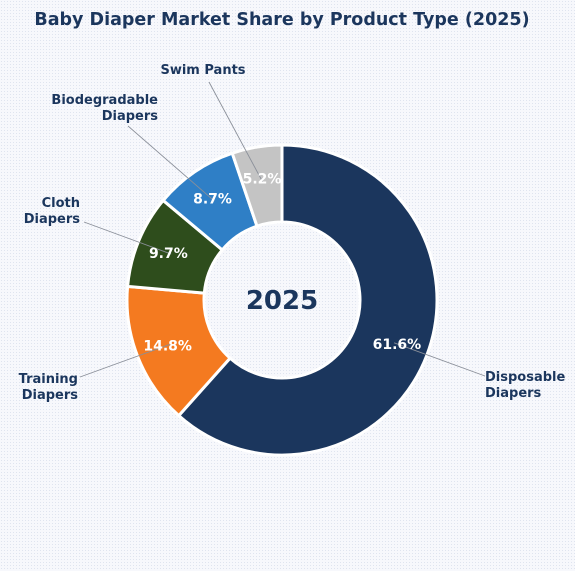 This screenshot has height=571, width=575. What do you see at coordinates (61, 203) in the screenshot?
I see `category-label-line: Cloth` at bounding box center [61, 203].